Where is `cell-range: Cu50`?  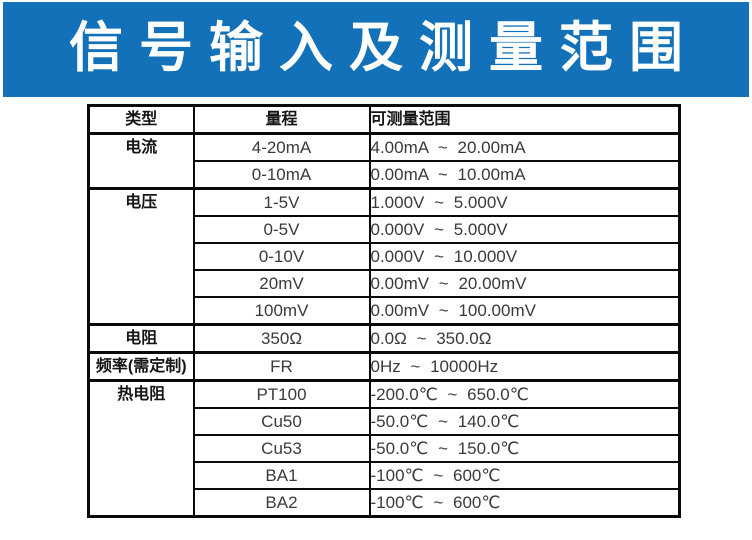
cell-range: Cu50 is located at coordinates (281, 421).